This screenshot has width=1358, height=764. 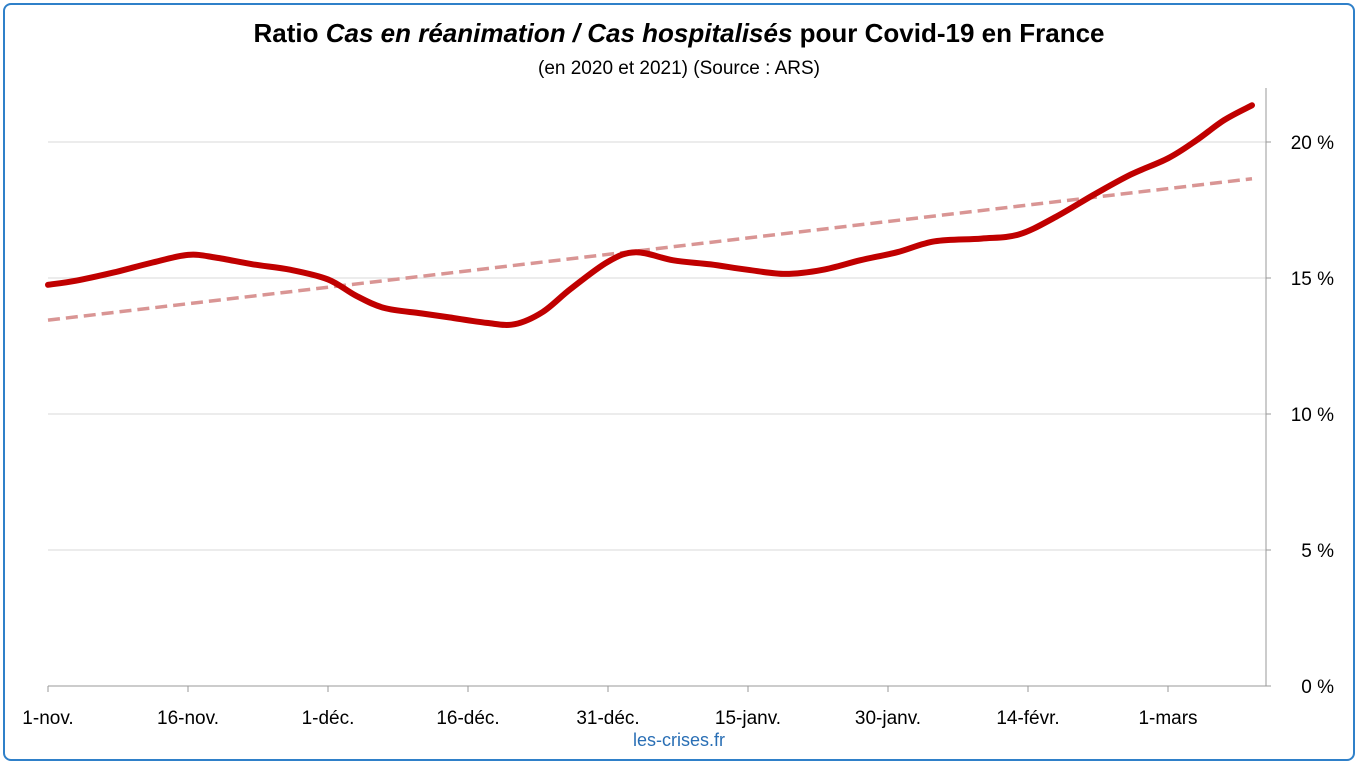 What do you see at coordinates (559, 33) in the screenshot?
I see `title-part-2: Cas en réanimation / Cas hospitalisés` at bounding box center [559, 33].